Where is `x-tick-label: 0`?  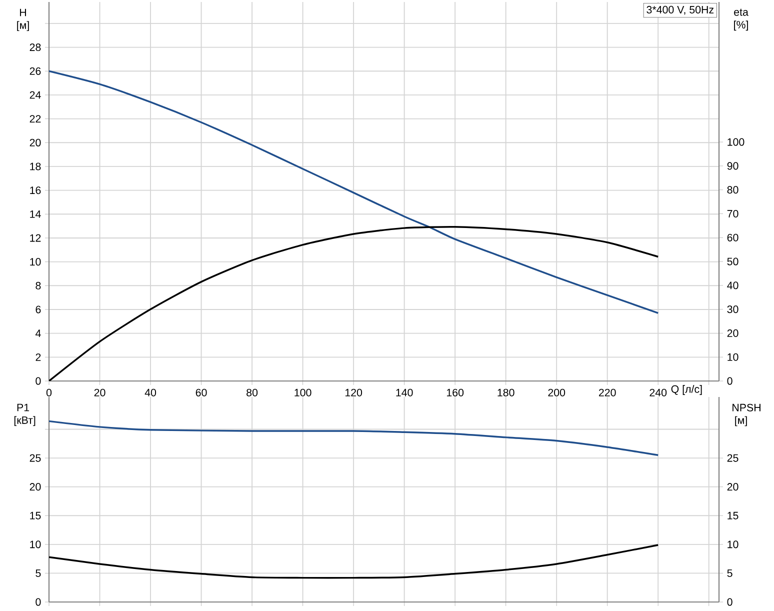
x-tick-label: 0 is located at coordinates (49, 392).